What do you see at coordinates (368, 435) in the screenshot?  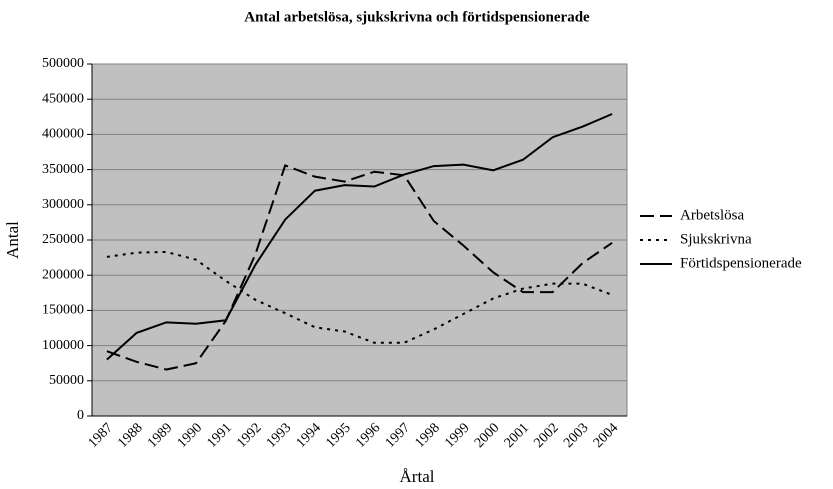 I see `x-tick-label: 1996` at bounding box center [368, 435].